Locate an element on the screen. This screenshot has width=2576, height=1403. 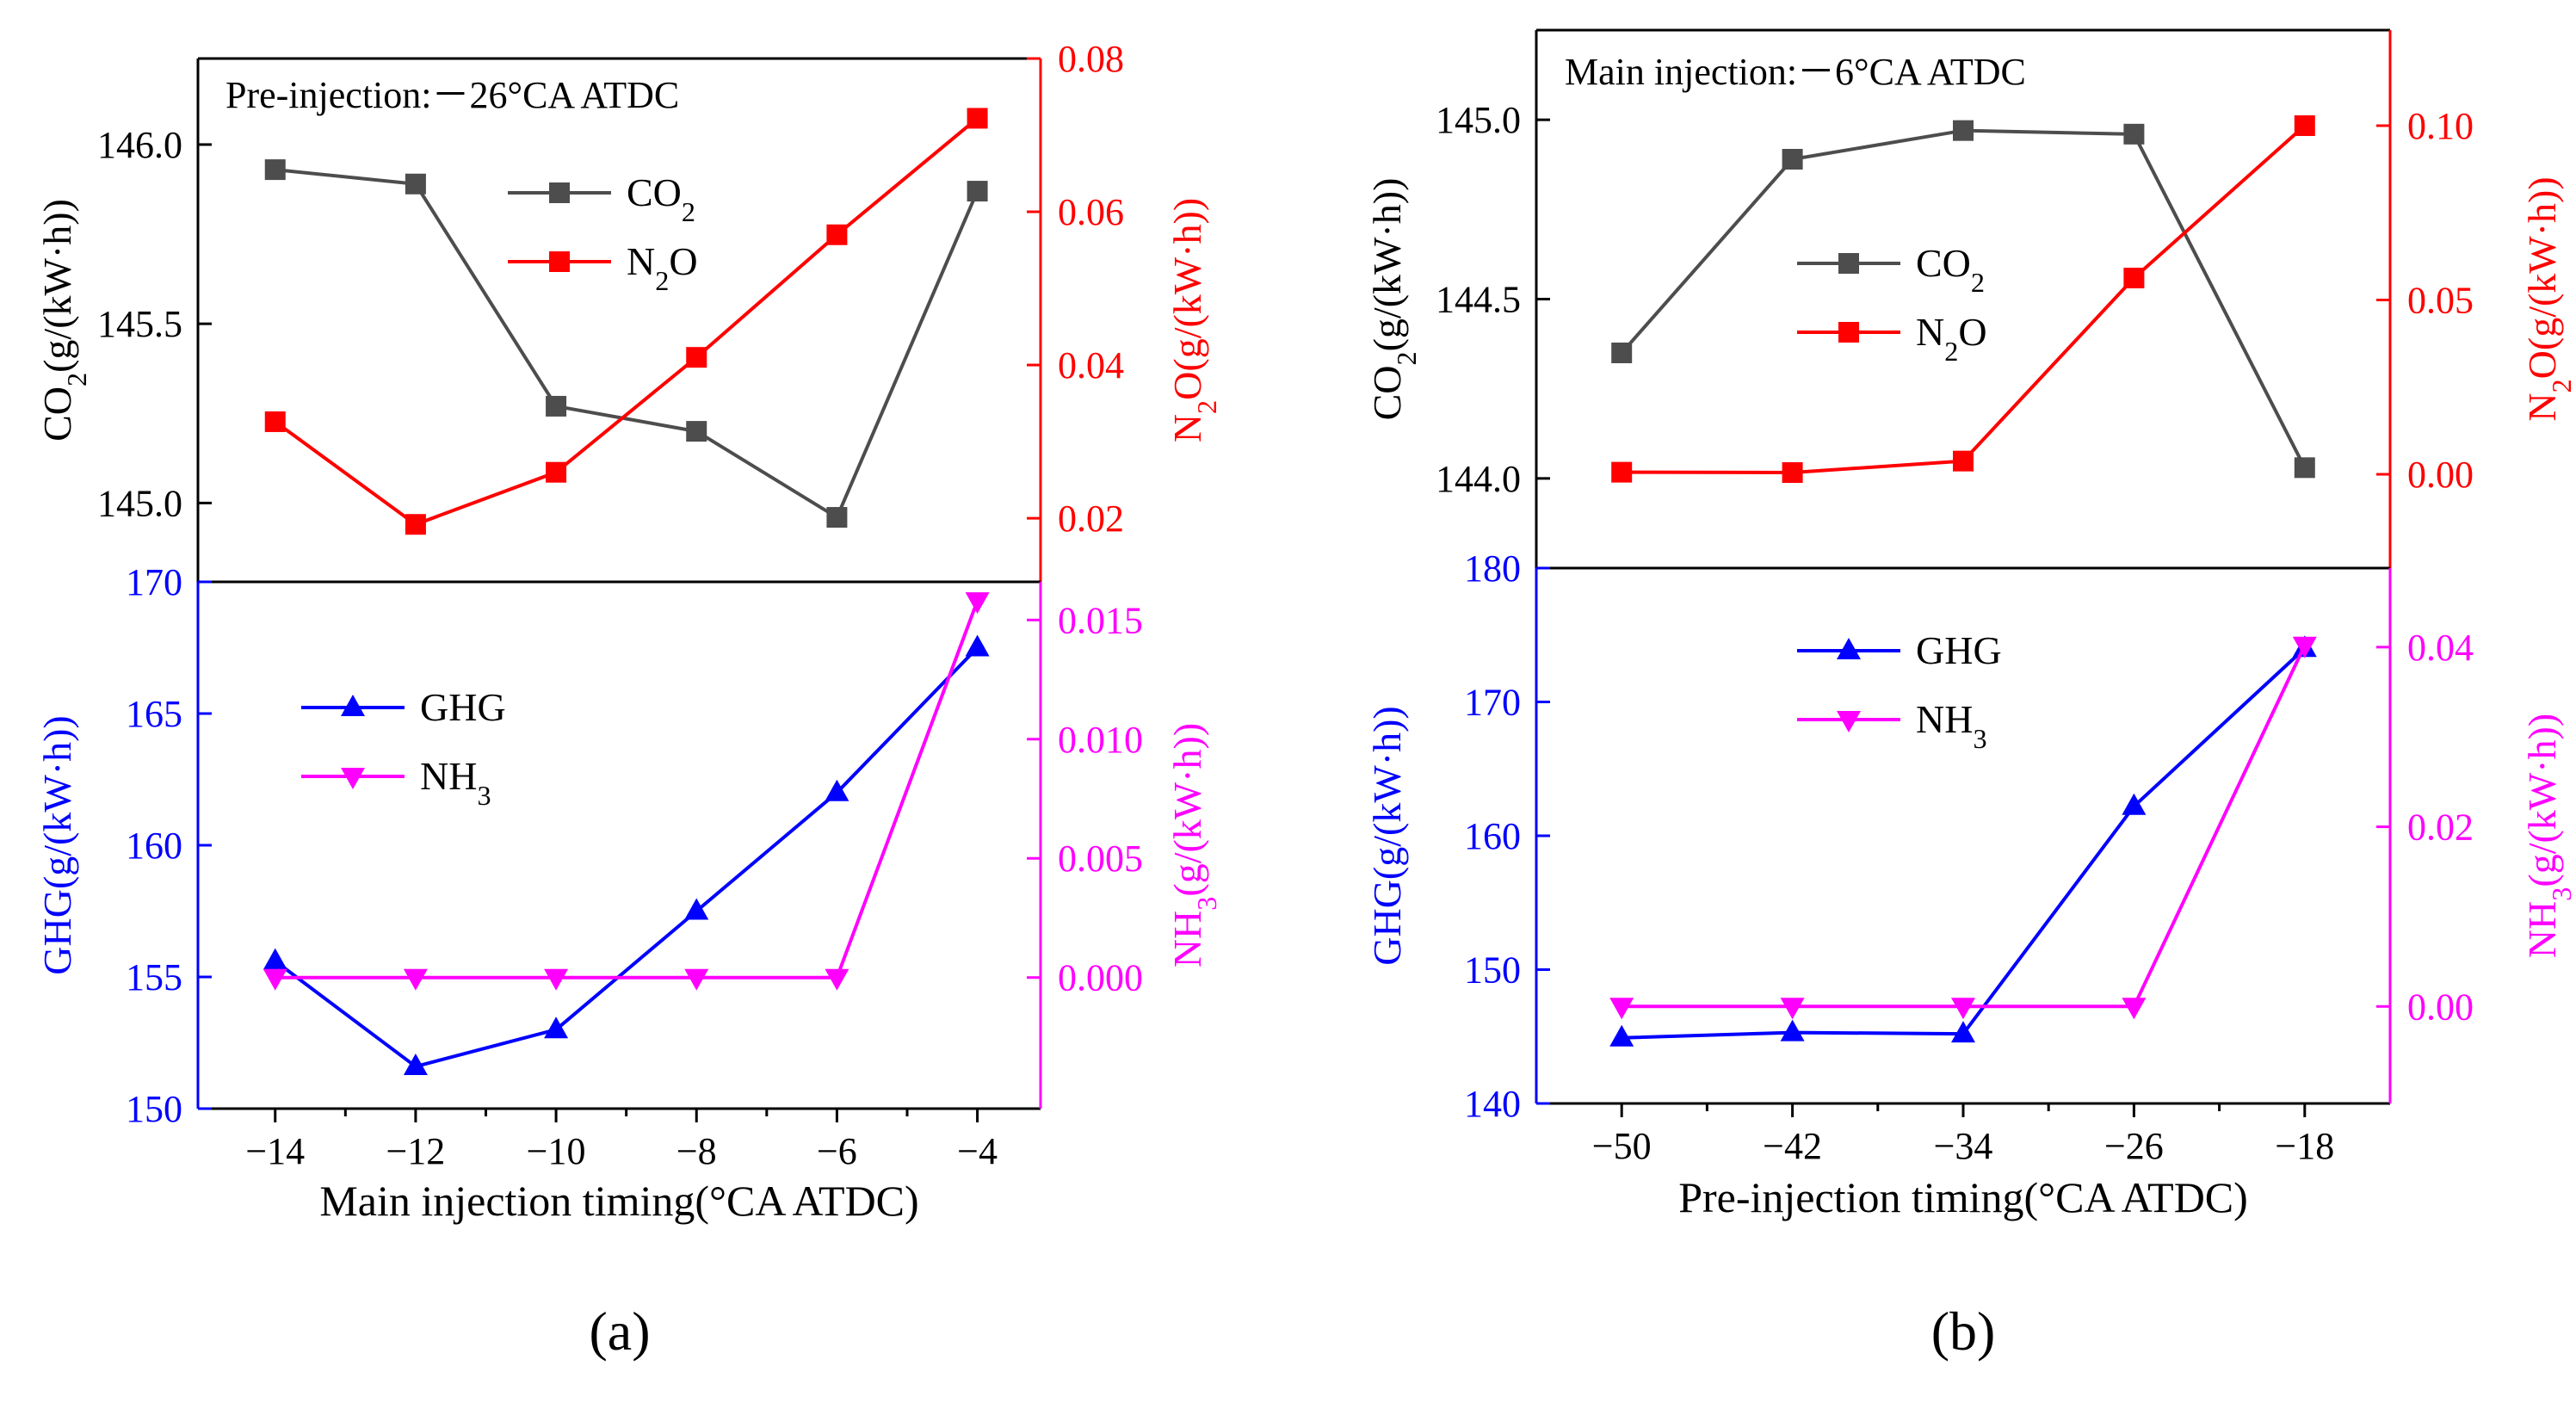
right-tick-label: 0.02 is located at coordinates (1091, 519).